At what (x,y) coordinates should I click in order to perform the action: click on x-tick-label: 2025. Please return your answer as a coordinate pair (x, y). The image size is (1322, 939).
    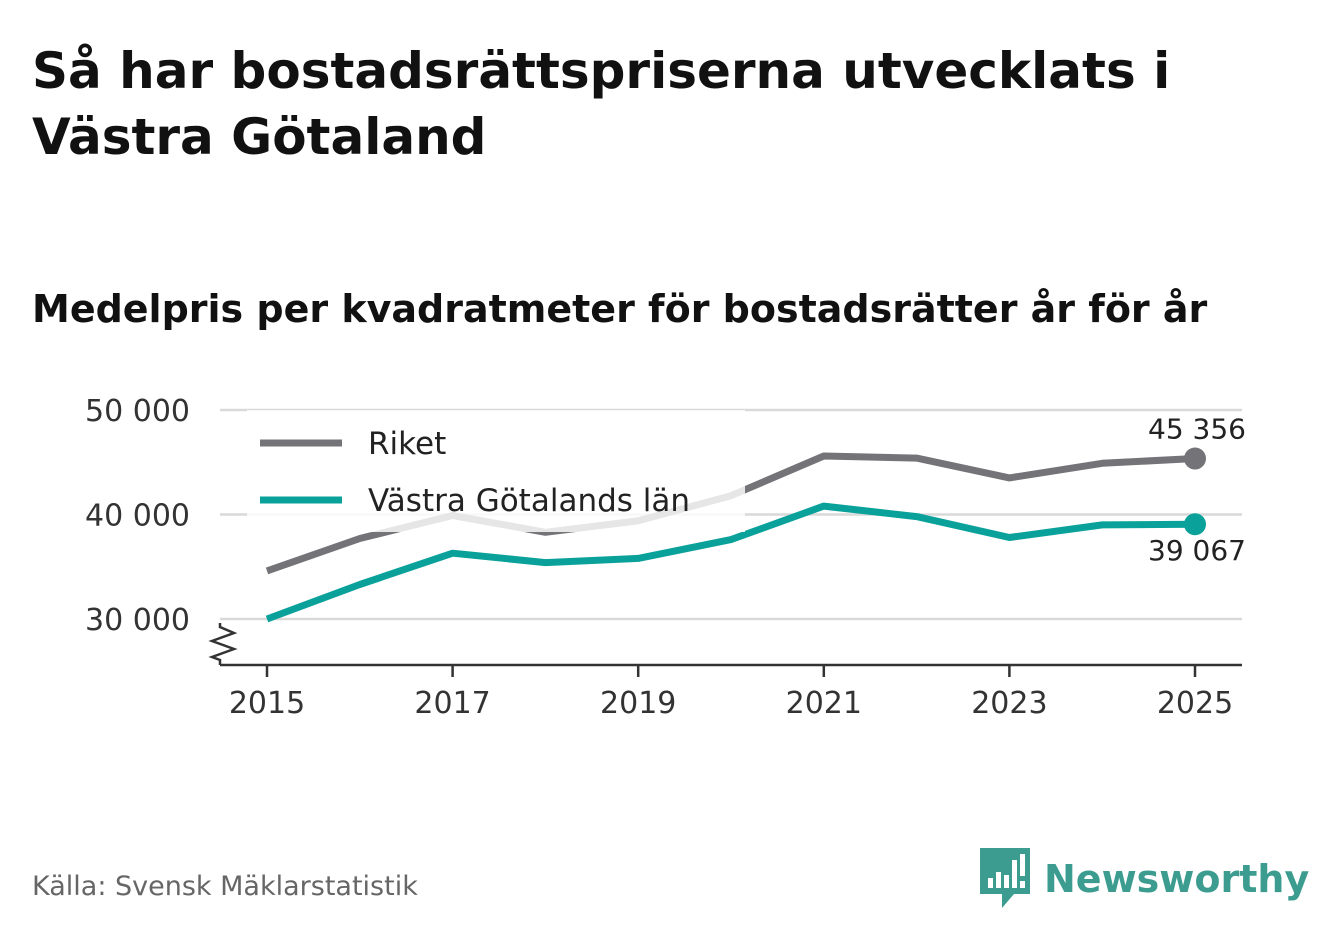
    Looking at the image, I should click on (1195, 703).